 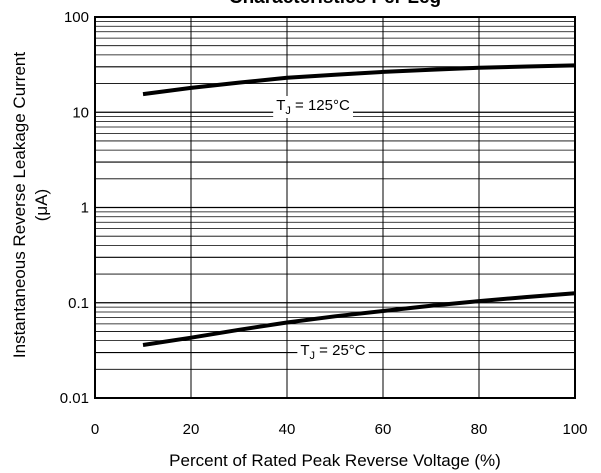 I want to click on y-tick-label: 10, so click(x=80, y=112).